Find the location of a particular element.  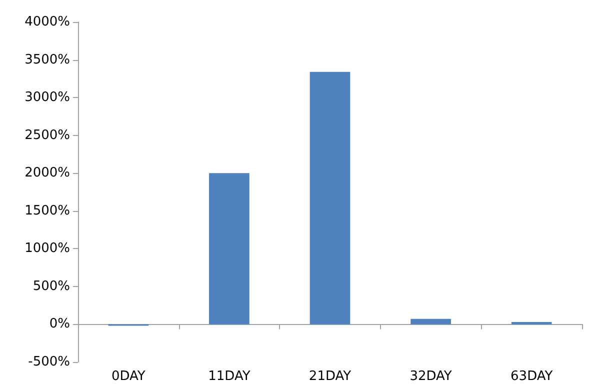

y-tick-label: 3500% is located at coordinates (47, 60).